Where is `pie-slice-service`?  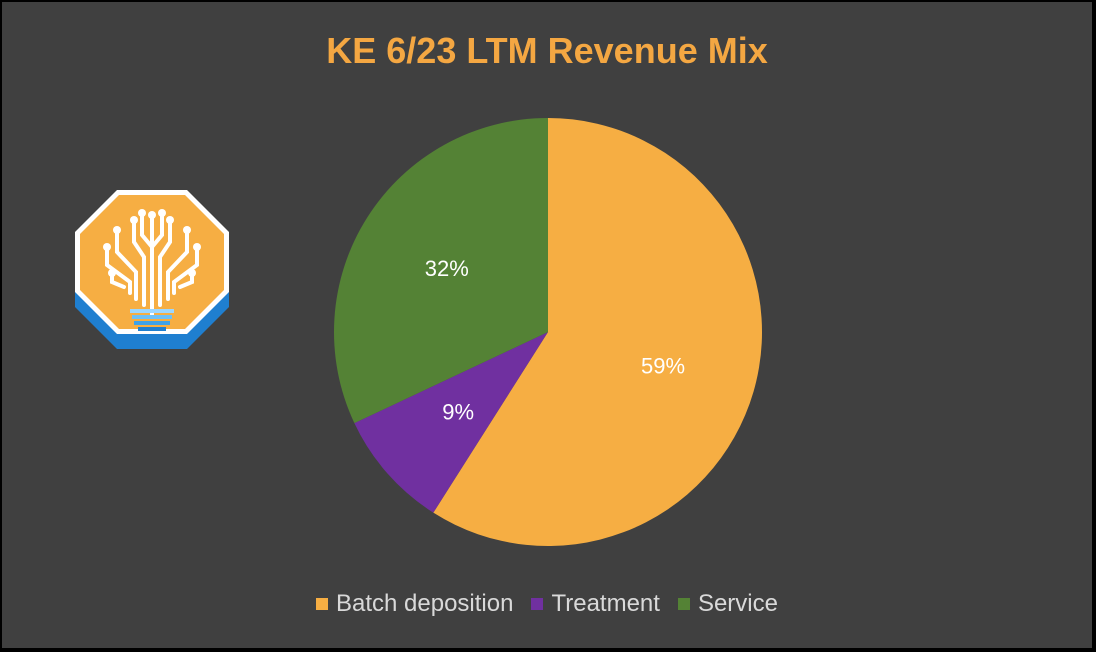 pie-slice-service is located at coordinates (441, 271).